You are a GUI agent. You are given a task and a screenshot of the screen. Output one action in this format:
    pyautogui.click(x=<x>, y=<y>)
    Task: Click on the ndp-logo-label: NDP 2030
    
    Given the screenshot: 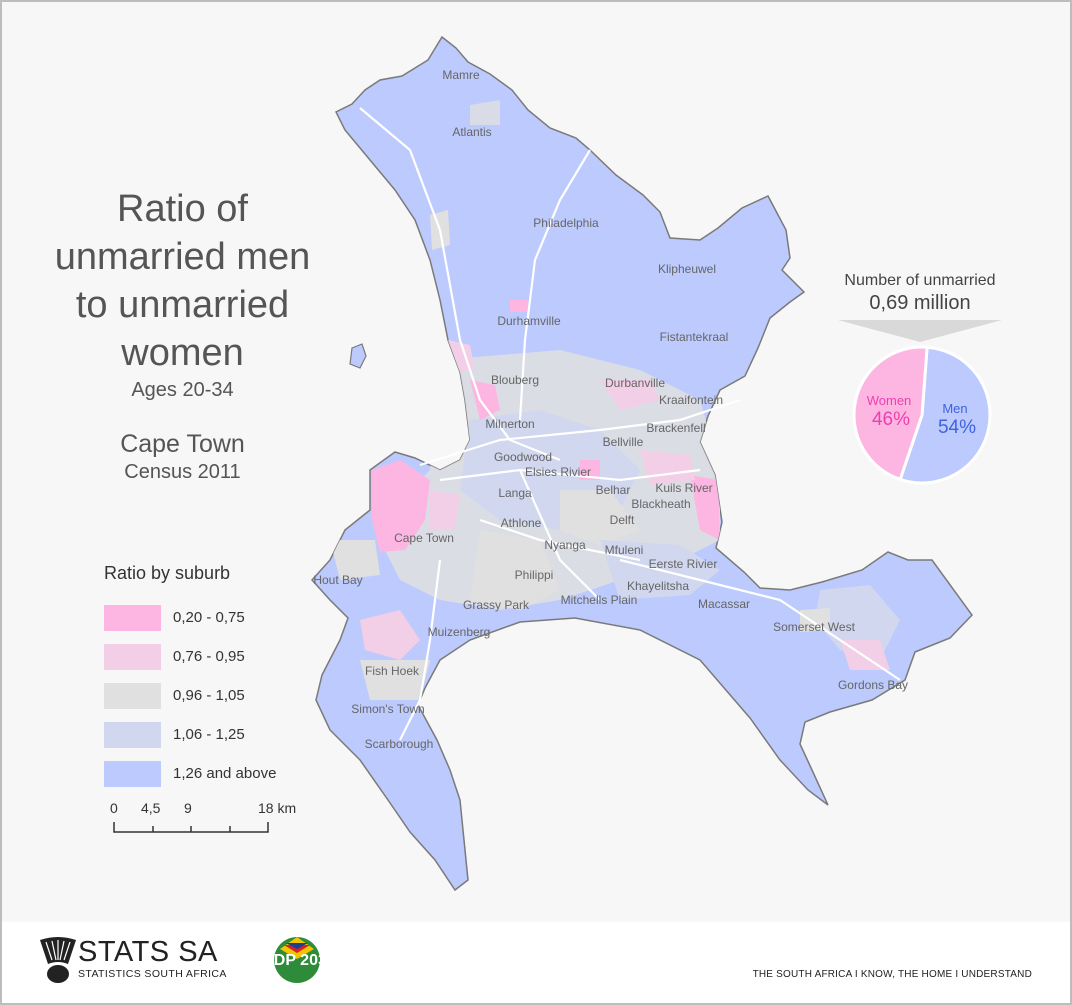 What is the action you would take?
    pyautogui.click(x=299, y=960)
    